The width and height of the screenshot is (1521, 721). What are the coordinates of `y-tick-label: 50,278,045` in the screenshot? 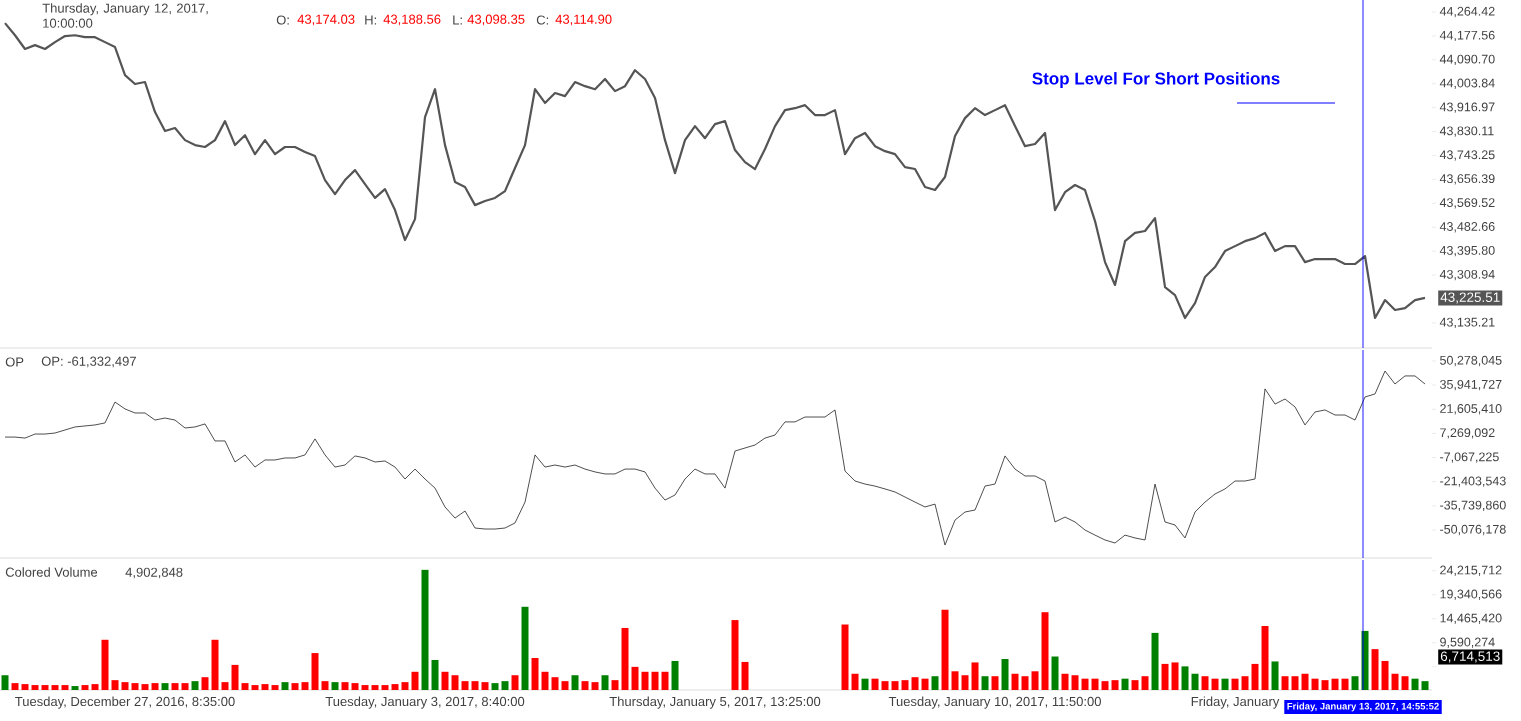 It's located at (1471, 361).